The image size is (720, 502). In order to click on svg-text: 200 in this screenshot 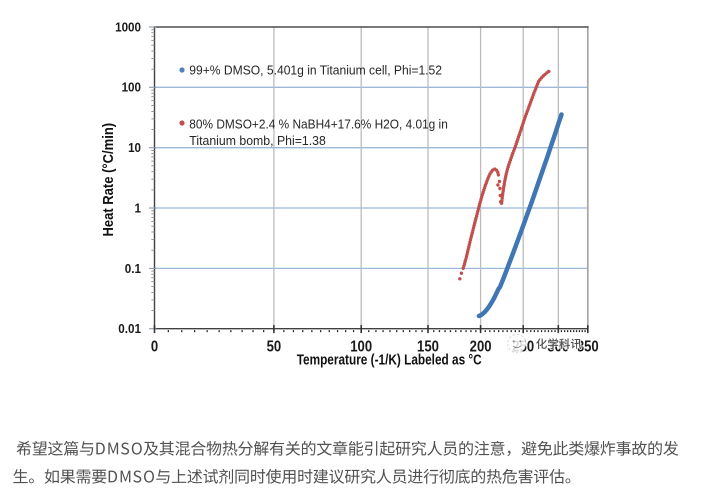, I will do `click(481, 346)`.